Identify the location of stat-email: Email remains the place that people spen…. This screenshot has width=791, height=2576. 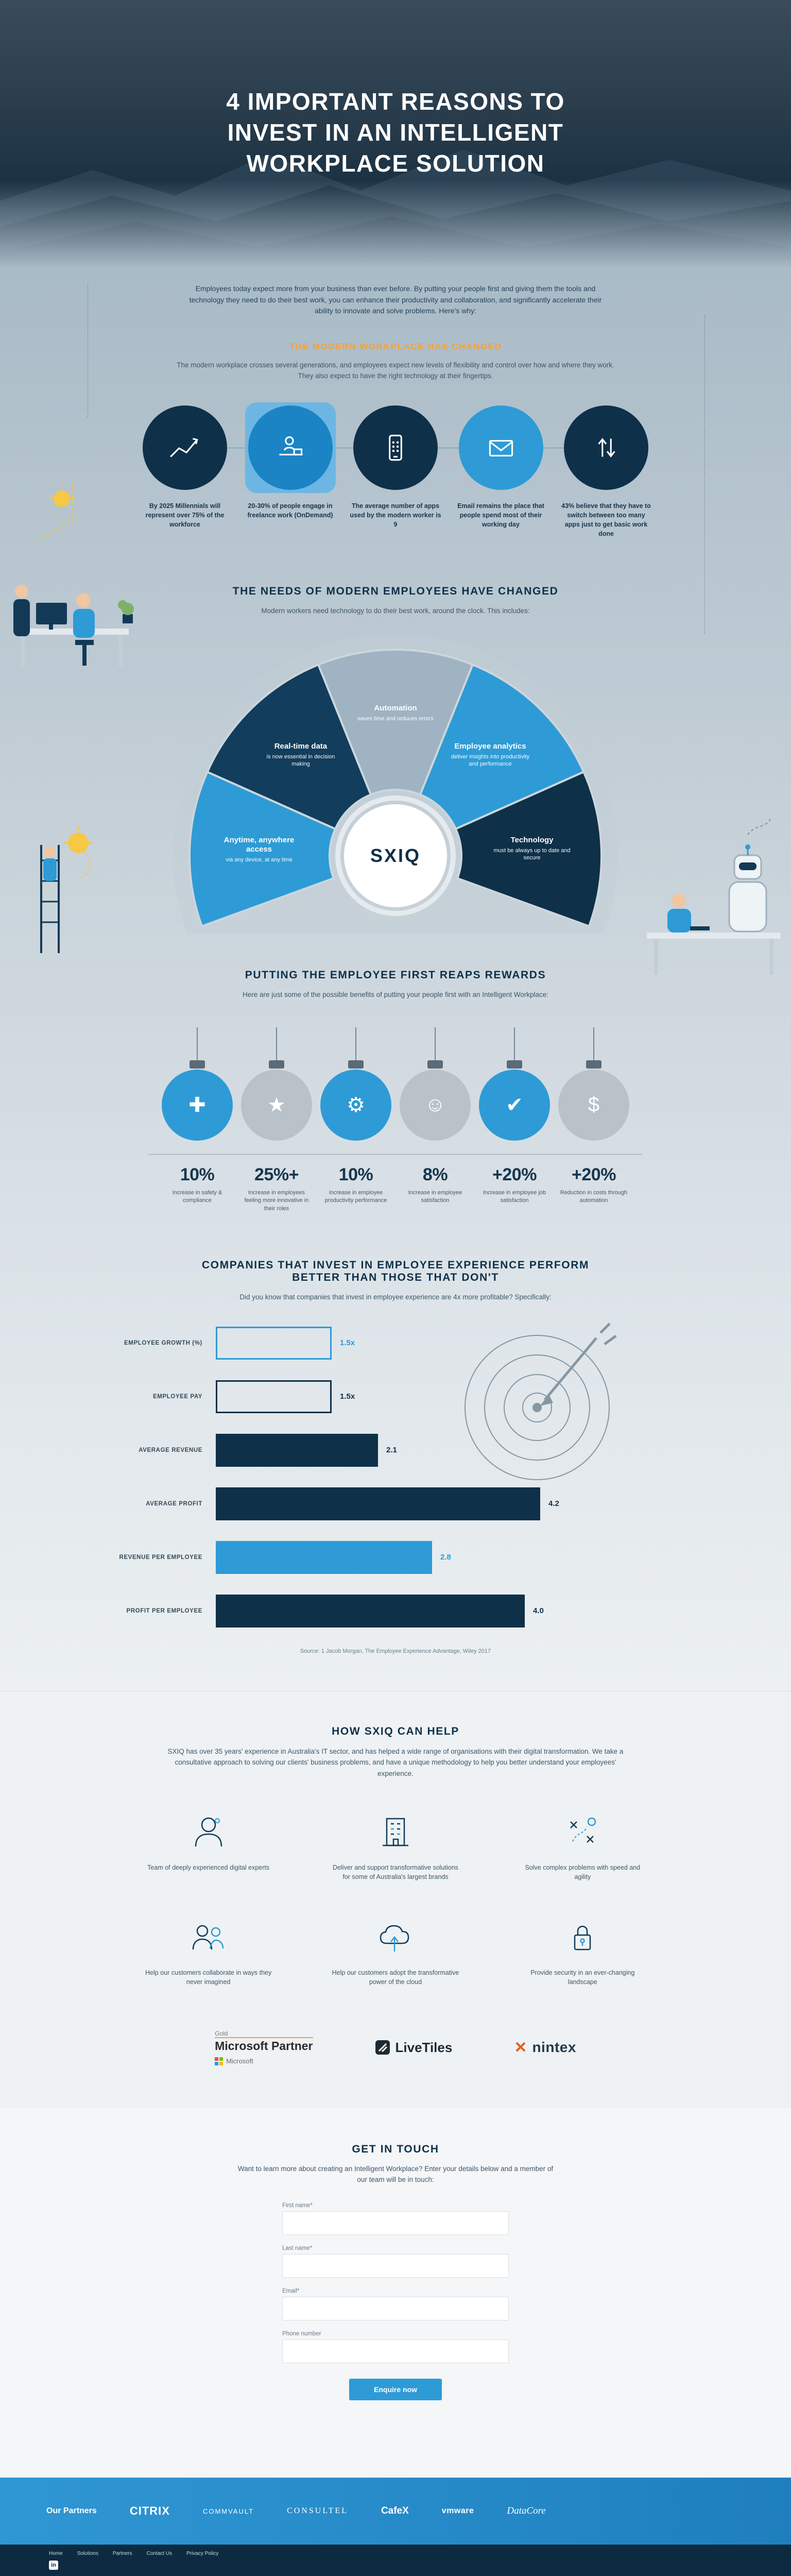
(501, 475).